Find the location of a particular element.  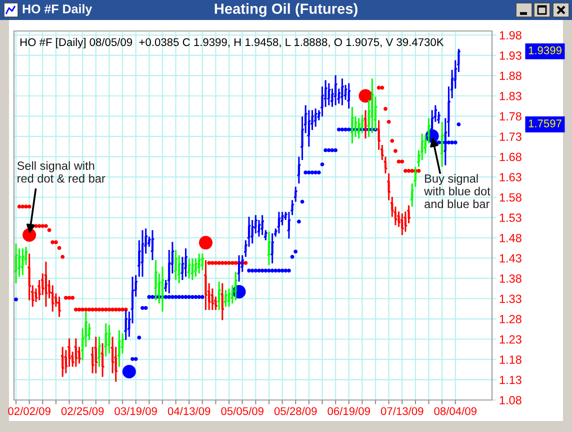

x-tick-label: 04/13/09 is located at coordinates (189, 411).